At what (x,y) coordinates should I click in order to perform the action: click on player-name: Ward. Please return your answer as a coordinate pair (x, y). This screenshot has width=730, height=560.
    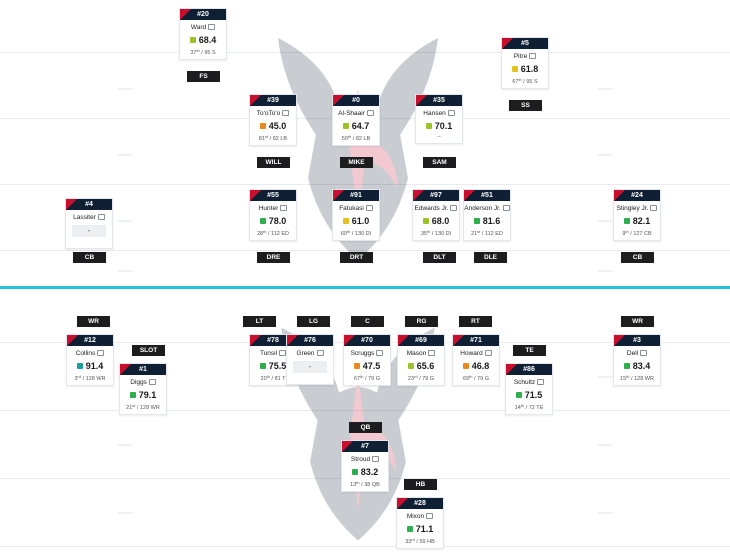
    Looking at the image, I should click on (198, 27).